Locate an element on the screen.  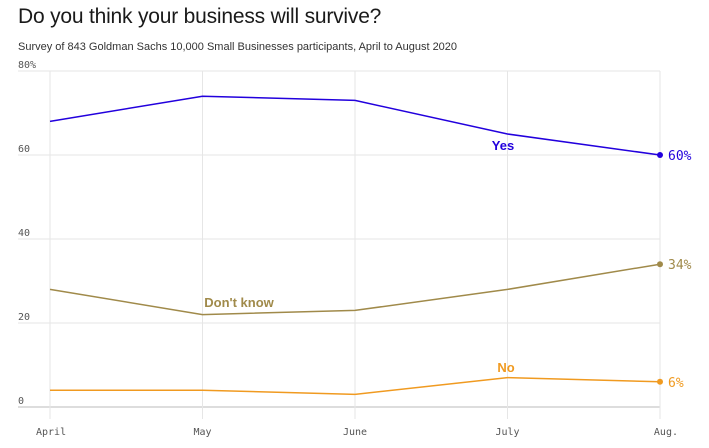
series-label: No is located at coordinates (505, 367).